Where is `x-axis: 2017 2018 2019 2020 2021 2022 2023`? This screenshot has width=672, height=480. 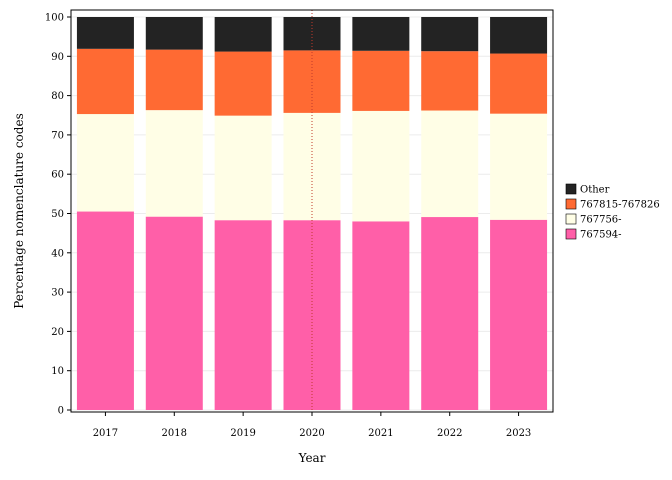
x-axis: 2017 2018 2019 2020 2021 2022 2023 is located at coordinates (312, 425).